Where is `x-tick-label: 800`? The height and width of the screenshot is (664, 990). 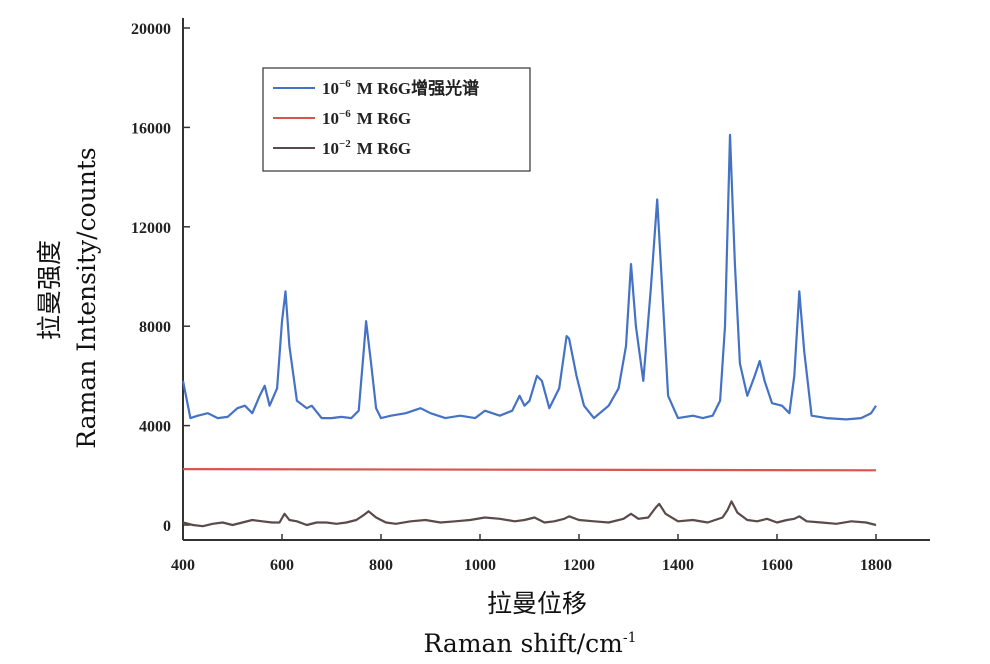
x-tick-label: 800 is located at coordinates (381, 565).